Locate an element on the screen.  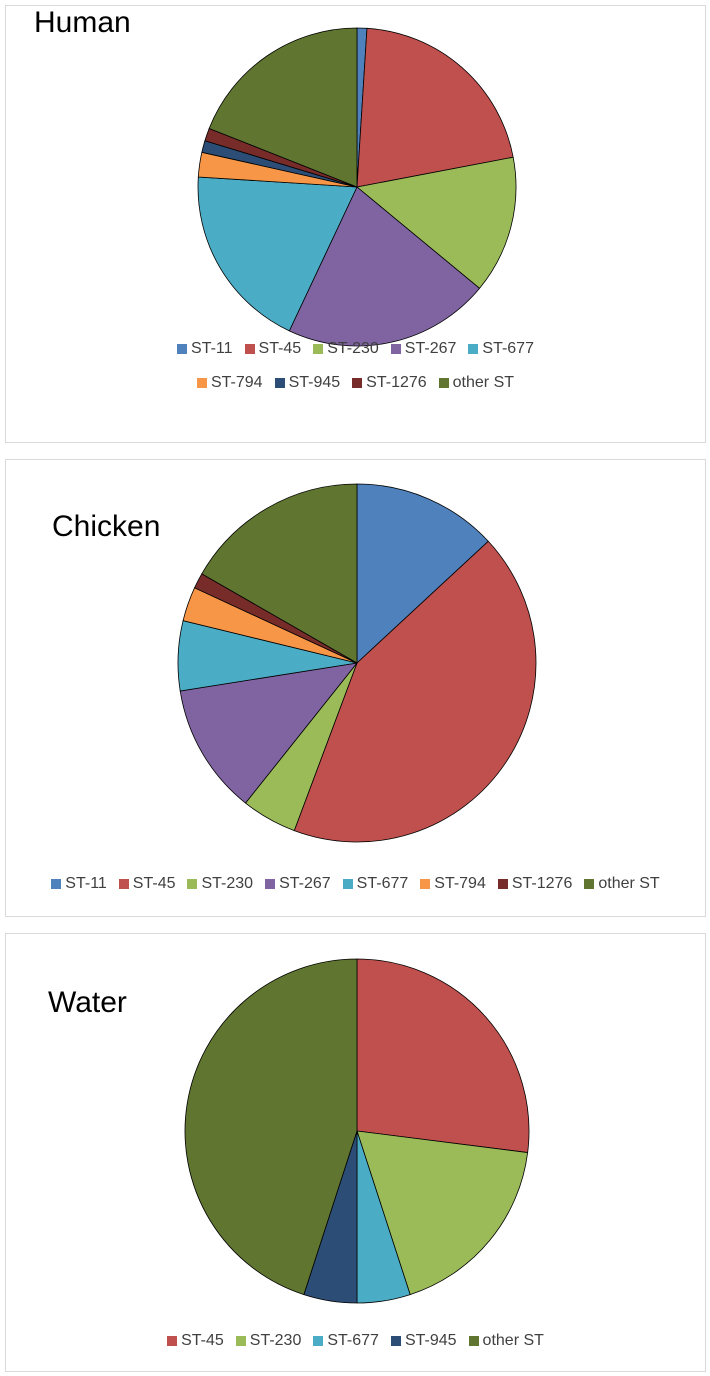
chart-title: Chicken is located at coordinates (106, 526).